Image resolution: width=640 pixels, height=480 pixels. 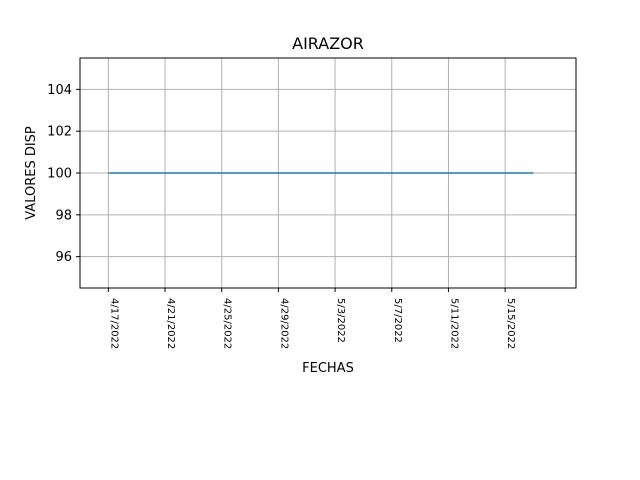 I want to click on x-tick-label: 4/21/2022, so click(x=170, y=323).